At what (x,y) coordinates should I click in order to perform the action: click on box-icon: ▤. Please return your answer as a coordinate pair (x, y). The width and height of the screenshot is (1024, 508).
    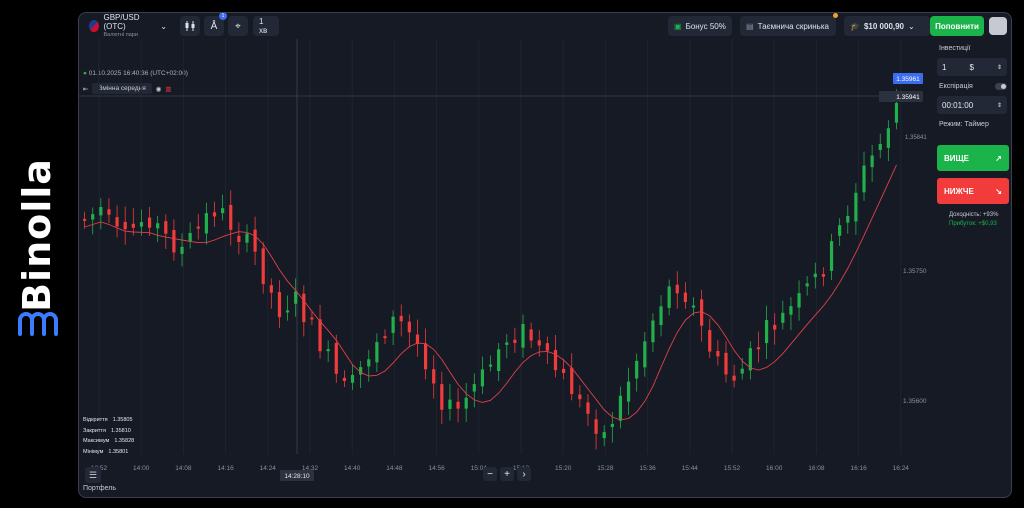
    Looking at the image, I should click on (750, 26).